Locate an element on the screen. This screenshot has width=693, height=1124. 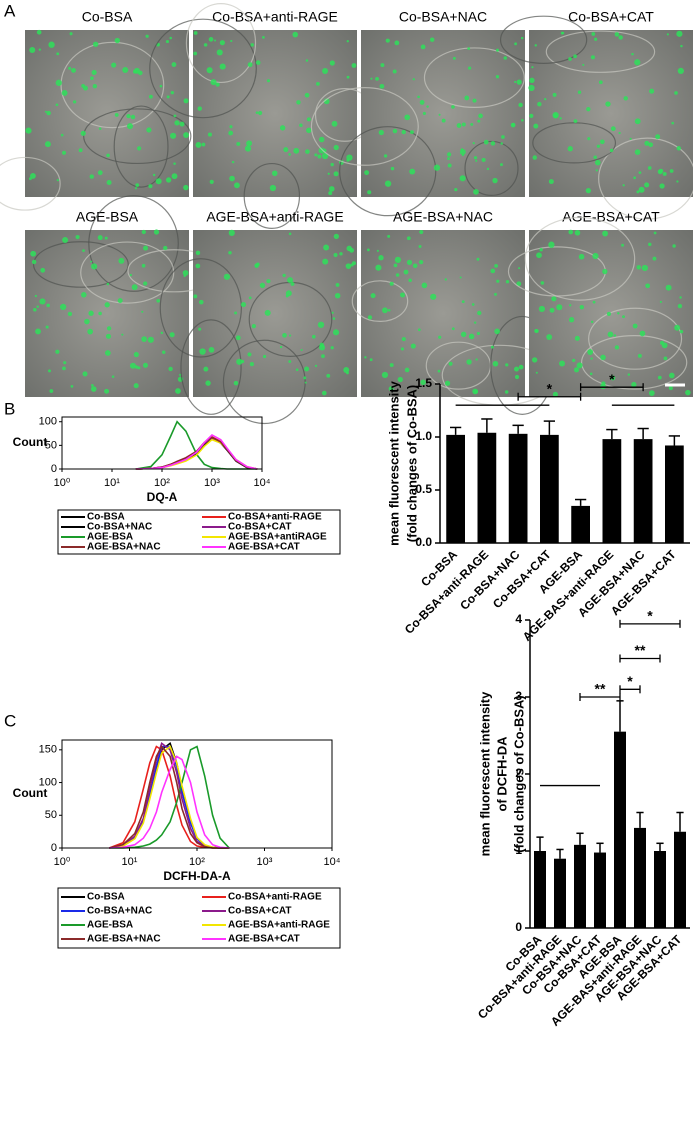
cell-outline is located at coordinates (200, 308).